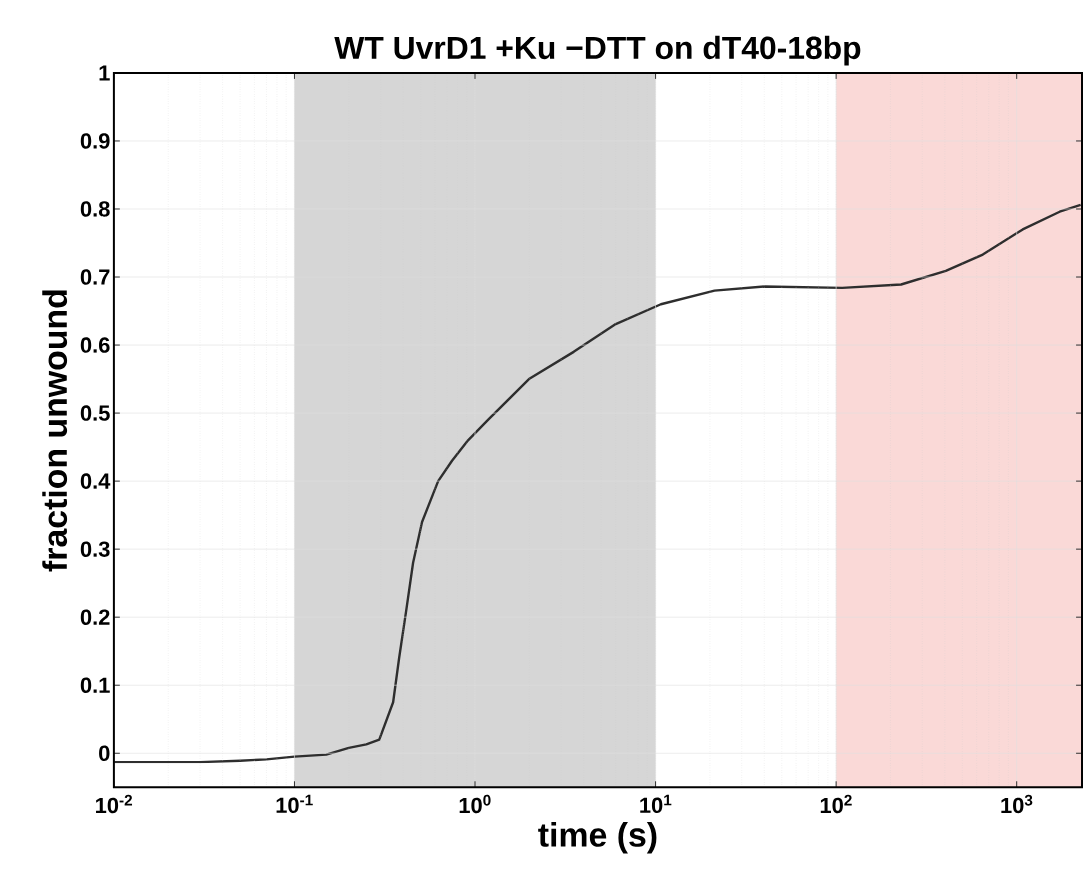 This screenshot has height=877, width=1083. What do you see at coordinates (95, 277) in the screenshot?
I see `y-tick-label: 0.7` at bounding box center [95, 277].